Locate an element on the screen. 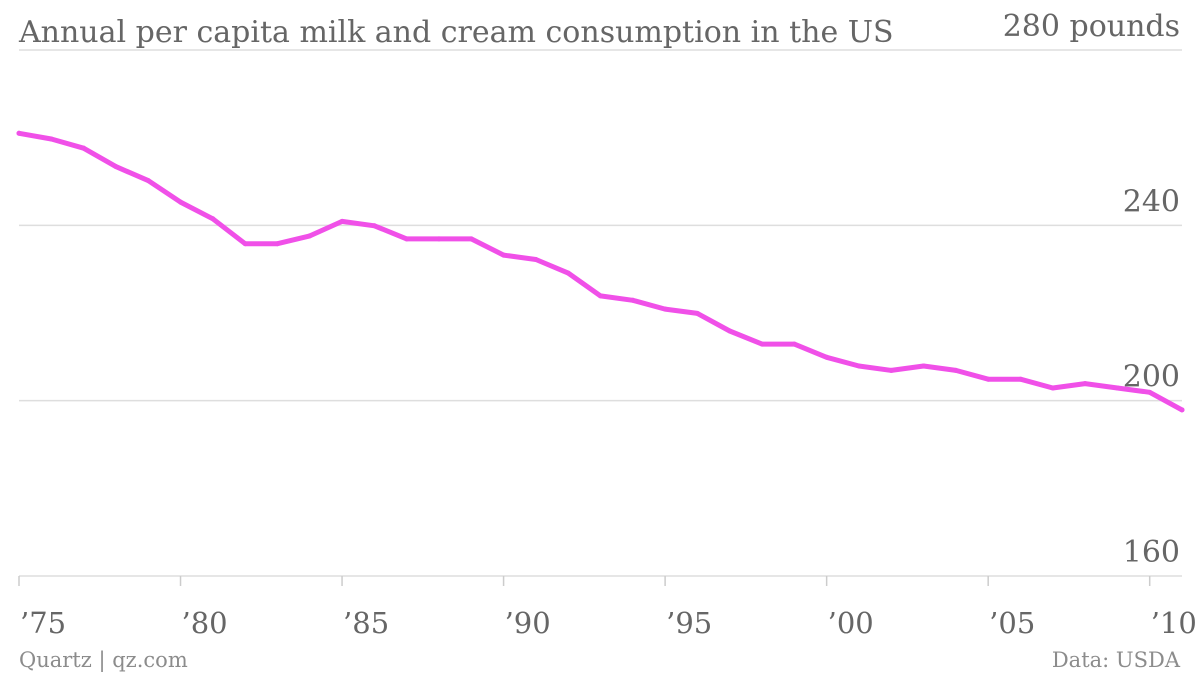  x-tick-label-1995: ’95 is located at coordinates (689, 623).